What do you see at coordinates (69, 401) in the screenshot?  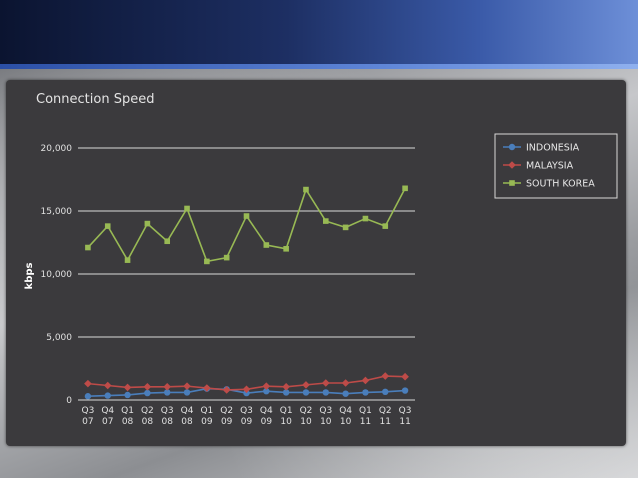 I see `y-tick-label: 0` at bounding box center [69, 401].